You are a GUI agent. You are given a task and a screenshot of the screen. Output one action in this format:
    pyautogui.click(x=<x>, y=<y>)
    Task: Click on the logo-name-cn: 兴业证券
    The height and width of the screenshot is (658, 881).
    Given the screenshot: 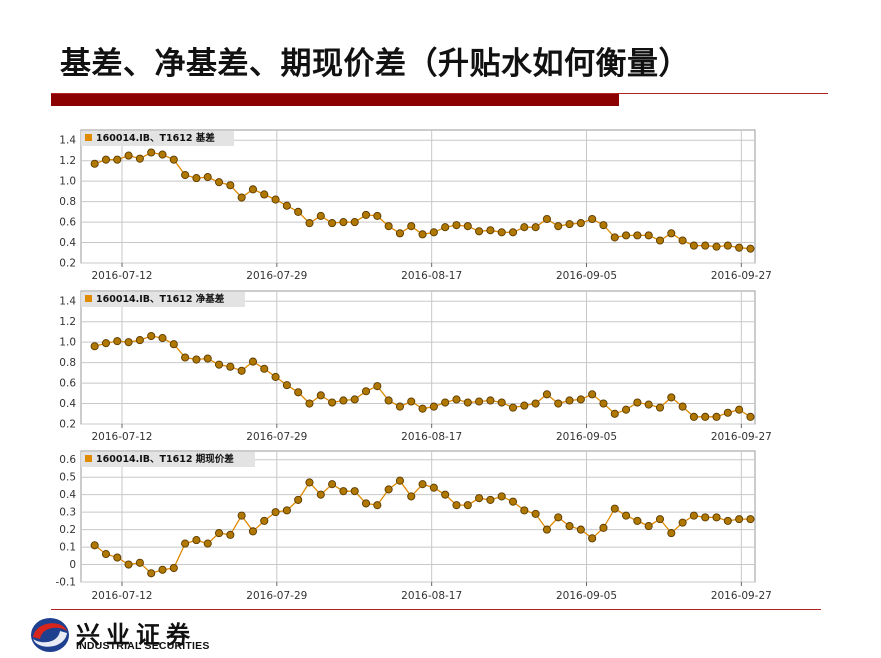 What is the action you would take?
    pyautogui.click(x=136, y=635)
    